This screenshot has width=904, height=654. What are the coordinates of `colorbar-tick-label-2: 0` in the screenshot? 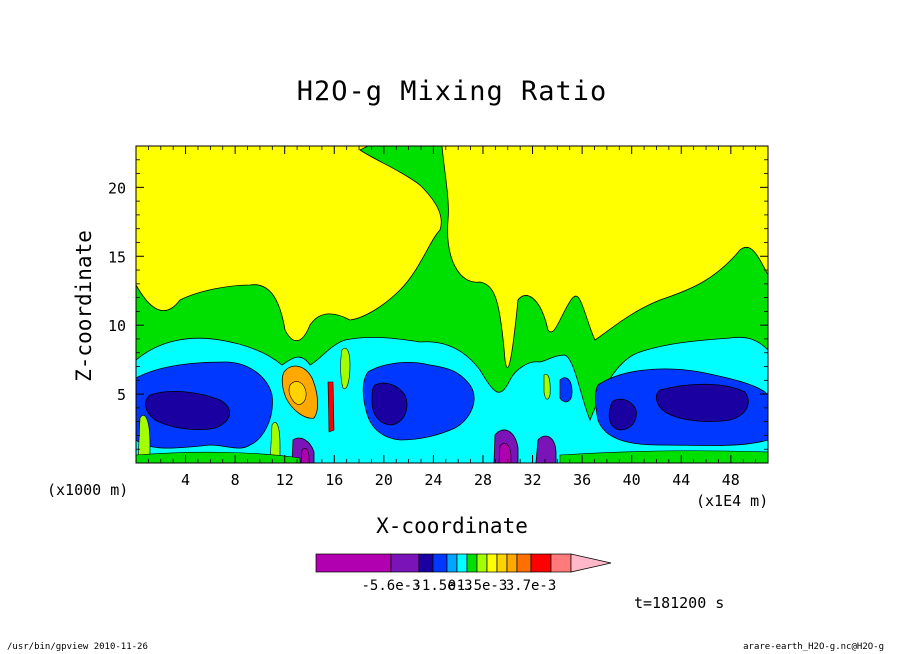 It's located at (452, 586).